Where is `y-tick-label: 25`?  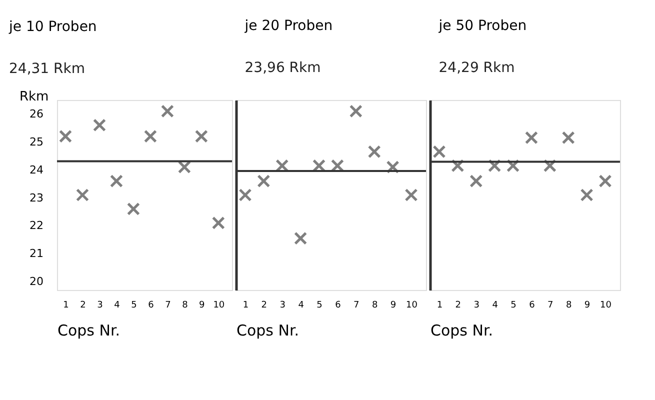
y-tick-label: 25 is located at coordinates (37, 141).